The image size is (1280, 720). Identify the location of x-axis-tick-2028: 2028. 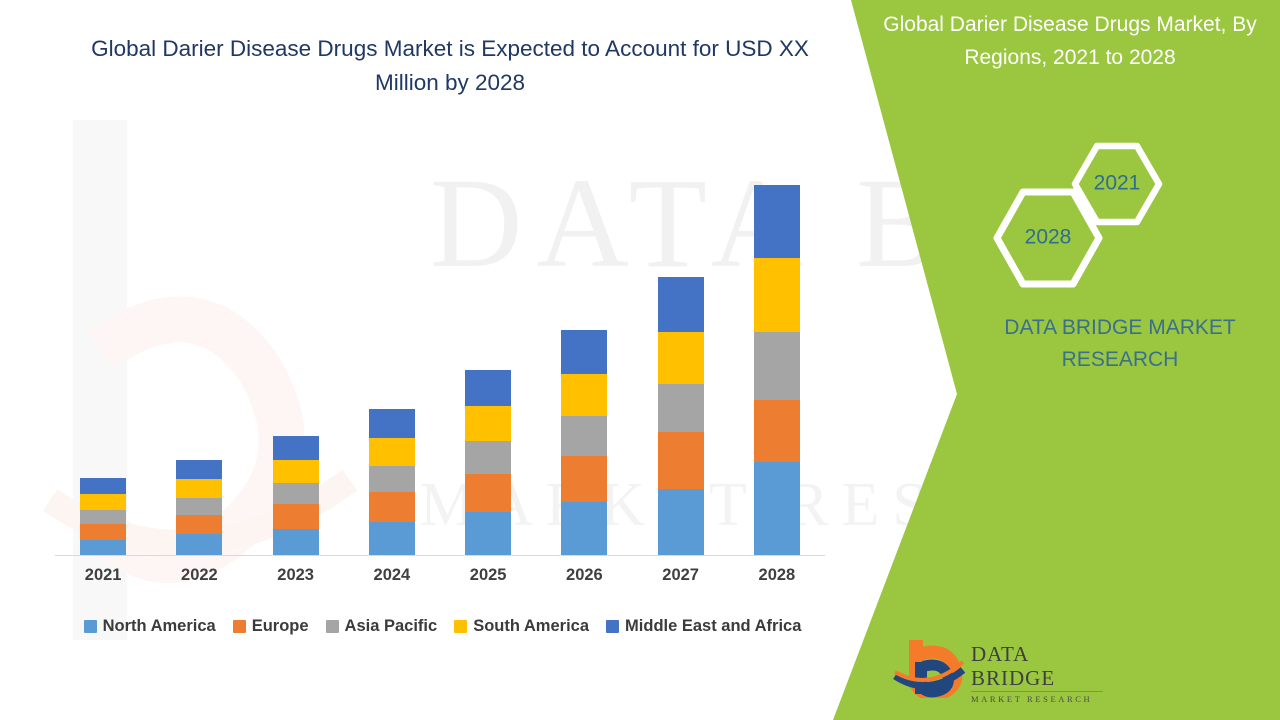
(777, 575).